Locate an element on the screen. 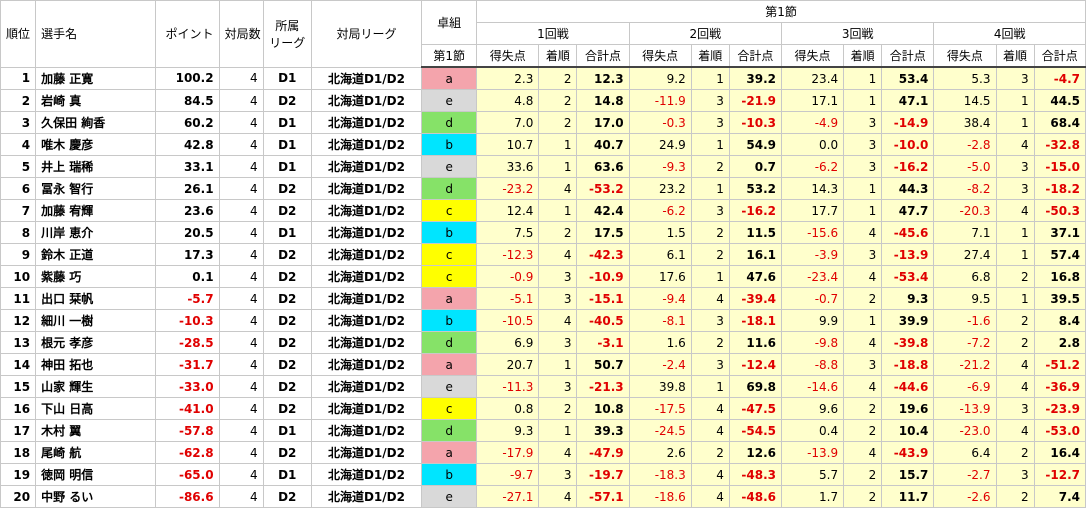 The image size is (1086, 521). rank: 3 is located at coordinates (18, 122).